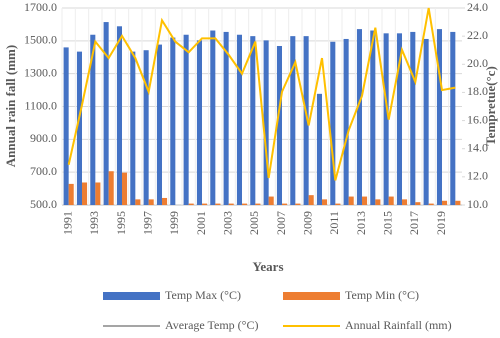 This screenshot has height=338, width=500. Describe the element at coordinates (174, 223) in the screenshot. I see `x-tick-label: 1999` at that location.